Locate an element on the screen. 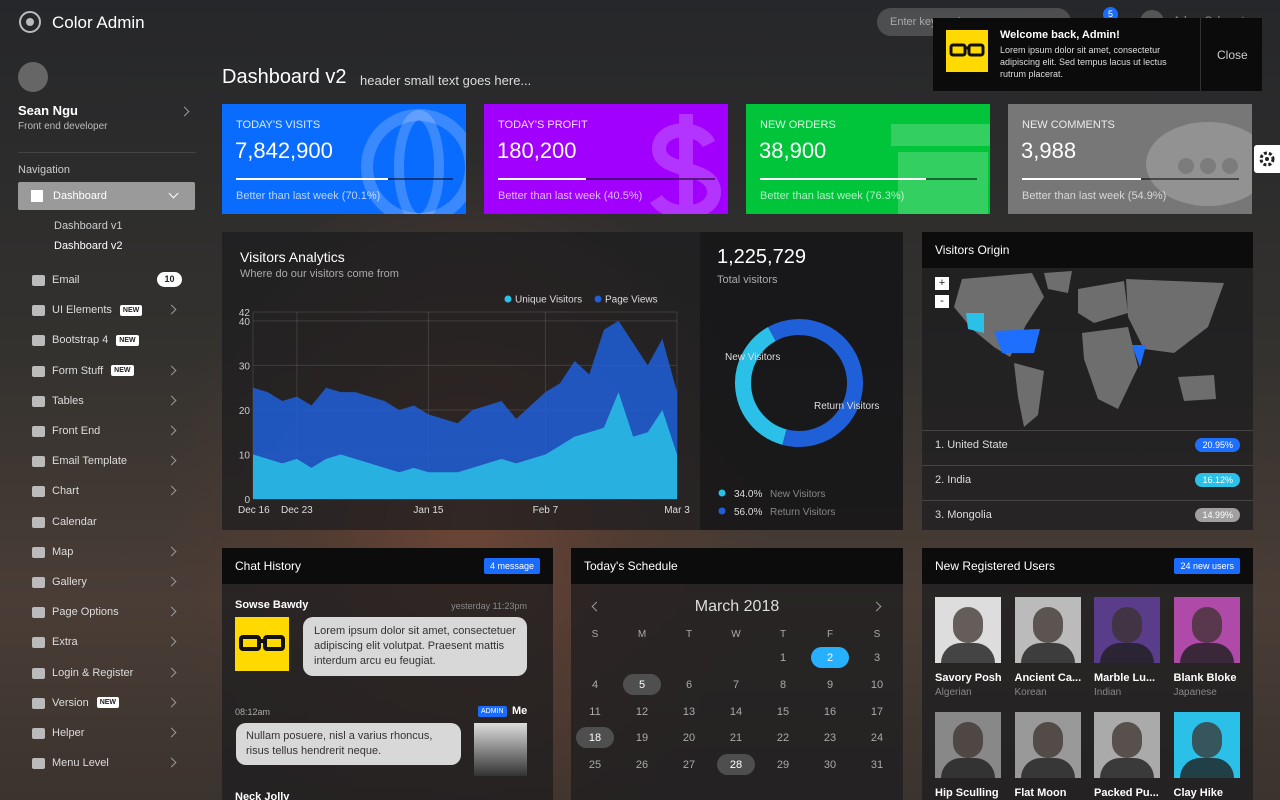 The image size is (1280, 800). world-map is located at coordinates (1089, 349).